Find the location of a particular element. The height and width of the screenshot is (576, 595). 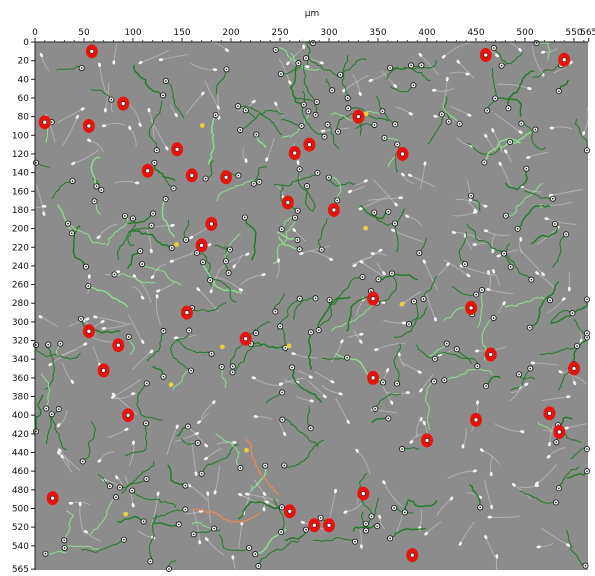

y-tick-label: 100 is located at coordinates (20, 136).